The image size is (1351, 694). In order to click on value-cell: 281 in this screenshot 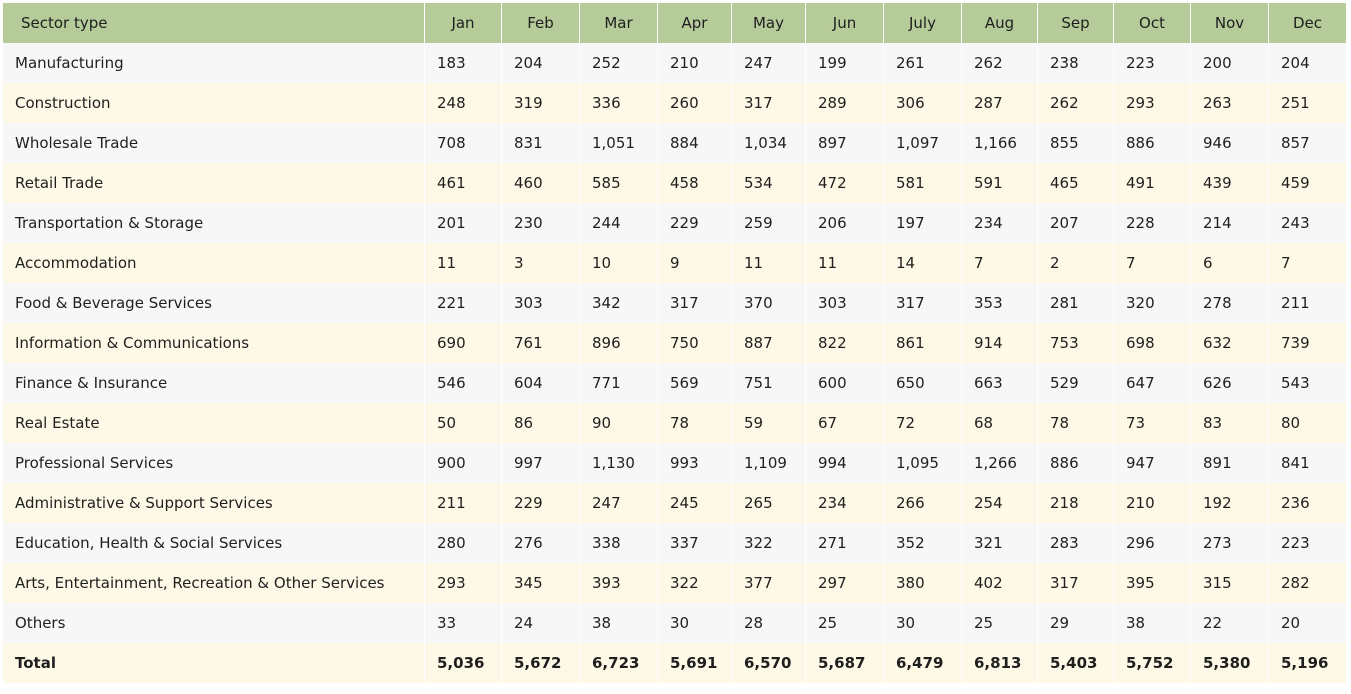, I will do `click(1076, 303)`.